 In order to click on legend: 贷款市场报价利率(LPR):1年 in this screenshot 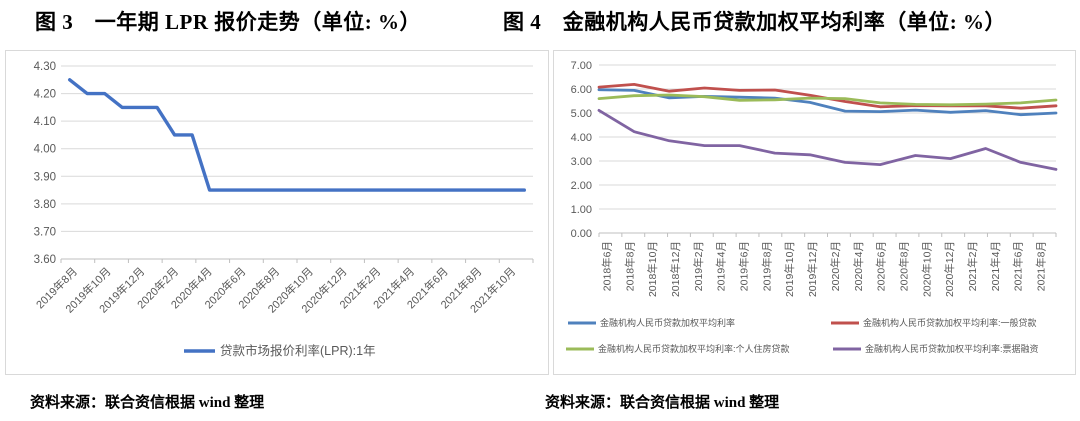, I will do `click(280, 350)`.